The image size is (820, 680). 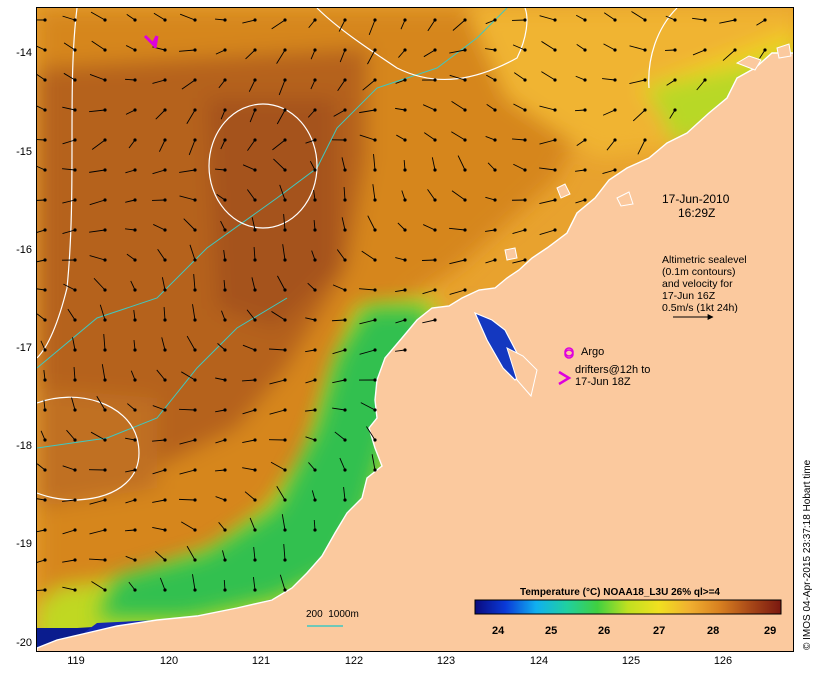 What do you see at coordinates (565, 378) in the screenshot?
I see `drifter-legend-marker` at bounding box center [565, 378].